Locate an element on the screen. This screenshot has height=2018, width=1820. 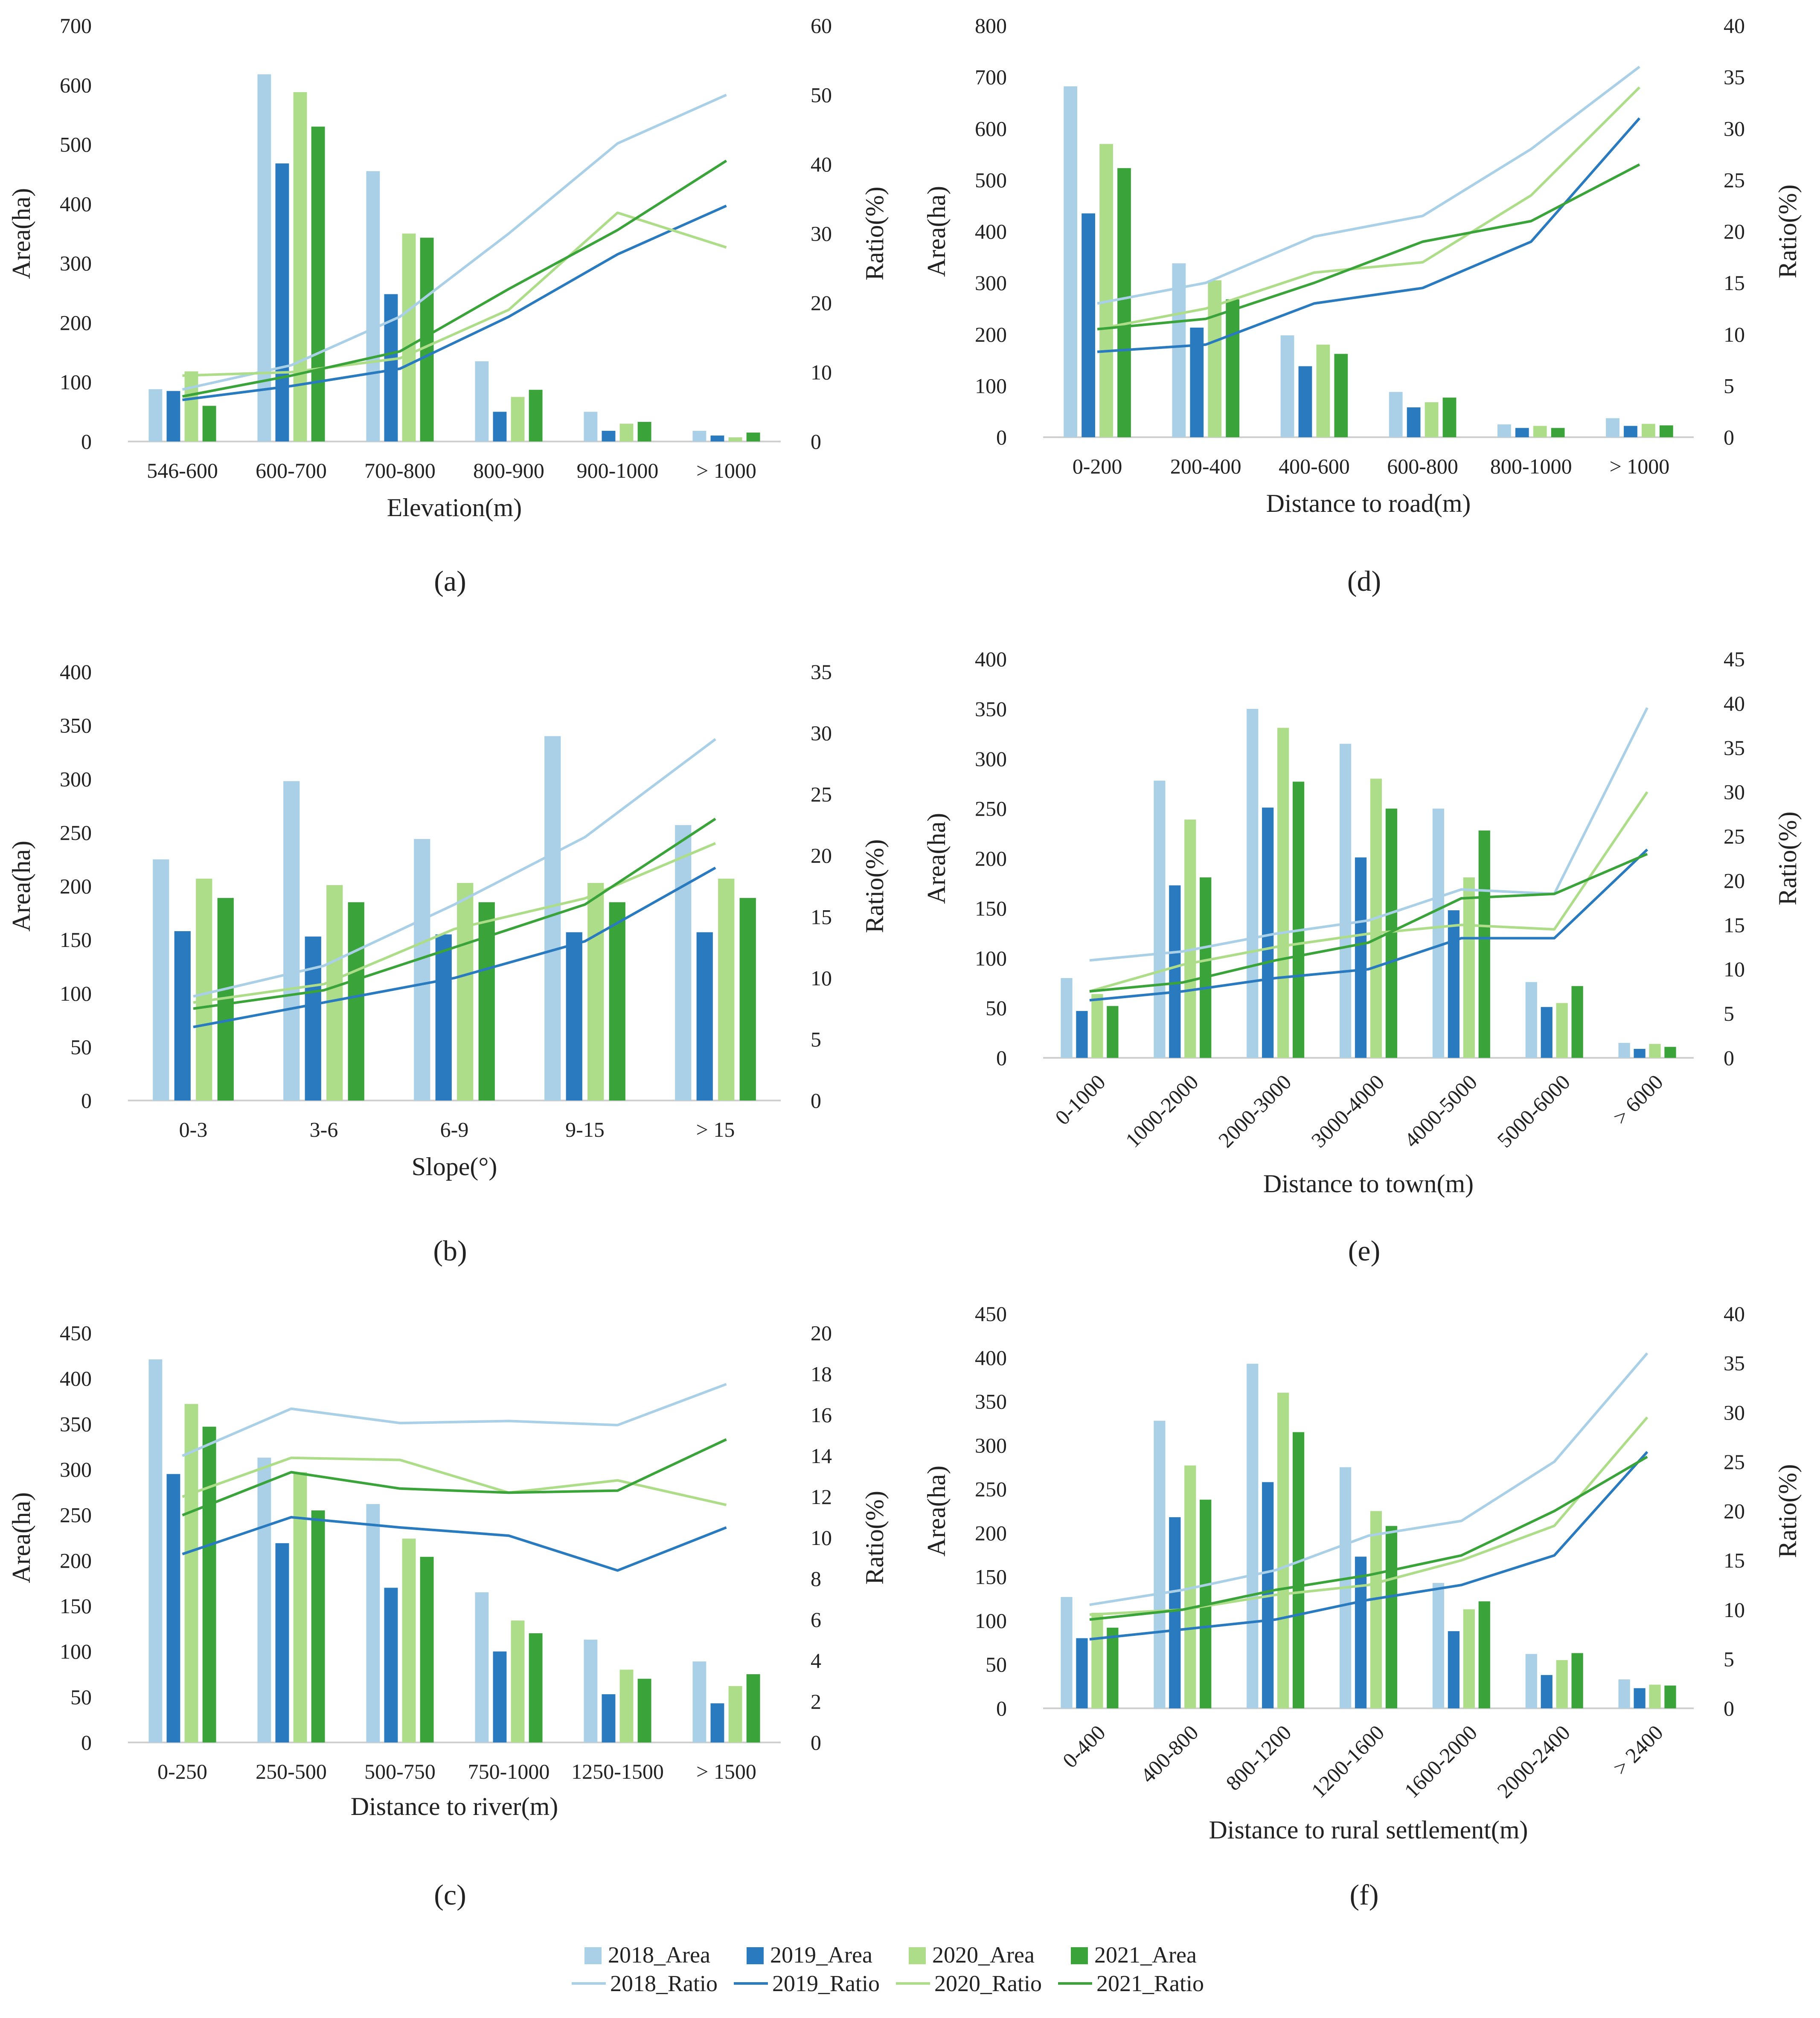
x-tick-label: 1000-2000 is located at coordinates (1162, 1111).